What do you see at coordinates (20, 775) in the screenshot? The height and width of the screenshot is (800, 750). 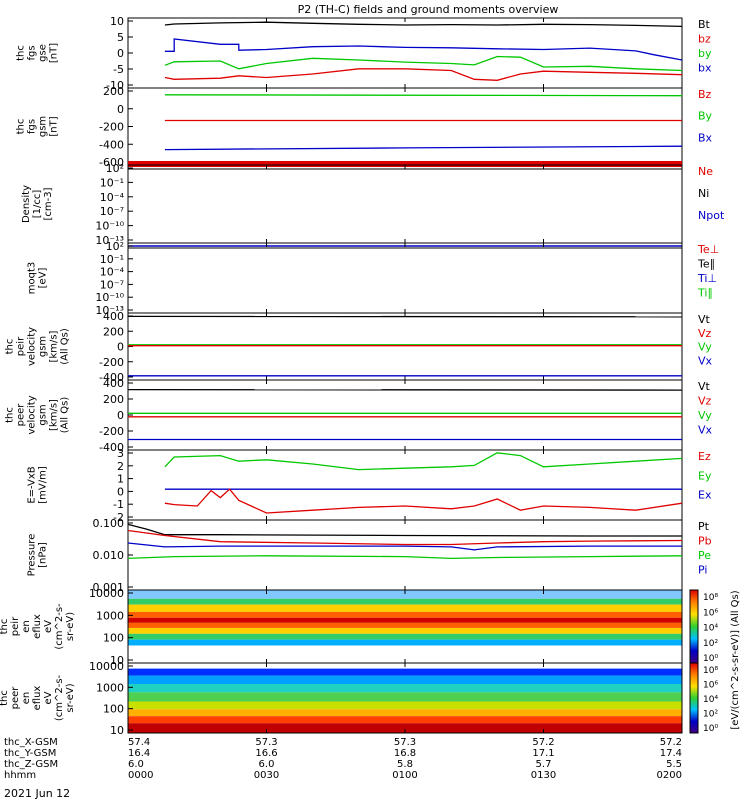 I see `footer-row-label: hhmm` at bounding box center [20, 775].